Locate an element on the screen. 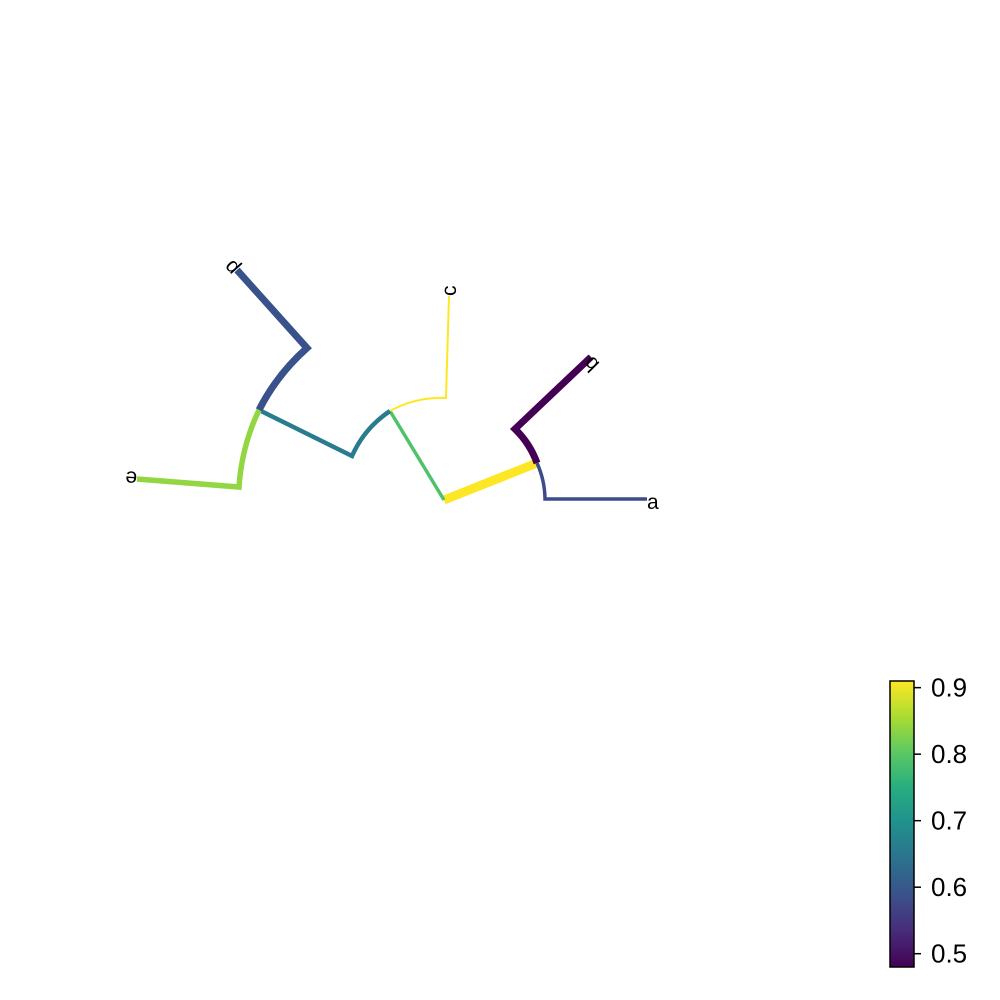  leaf-label-a: a is located at coordinates (653, 502).